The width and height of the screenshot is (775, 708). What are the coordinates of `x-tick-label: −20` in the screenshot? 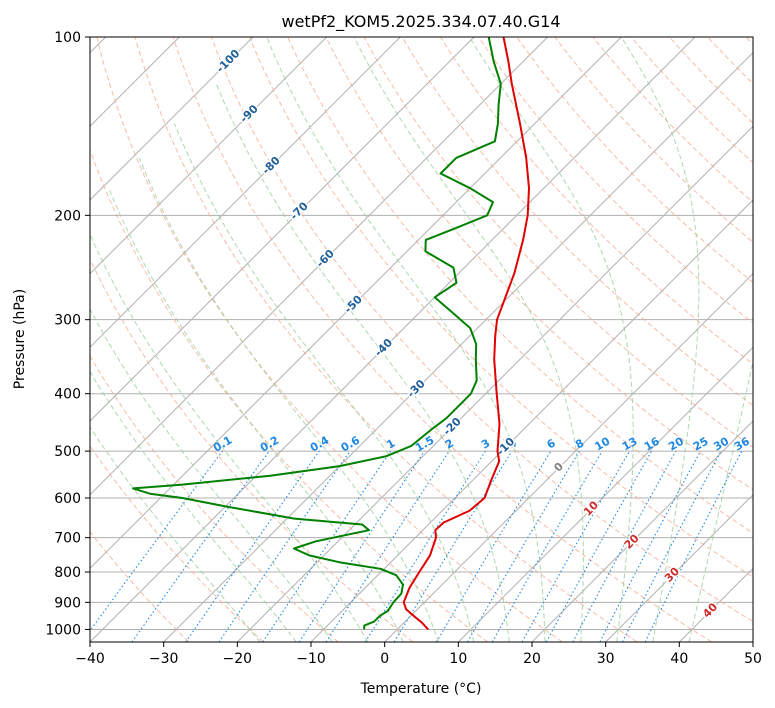 It's located at (238, 659).